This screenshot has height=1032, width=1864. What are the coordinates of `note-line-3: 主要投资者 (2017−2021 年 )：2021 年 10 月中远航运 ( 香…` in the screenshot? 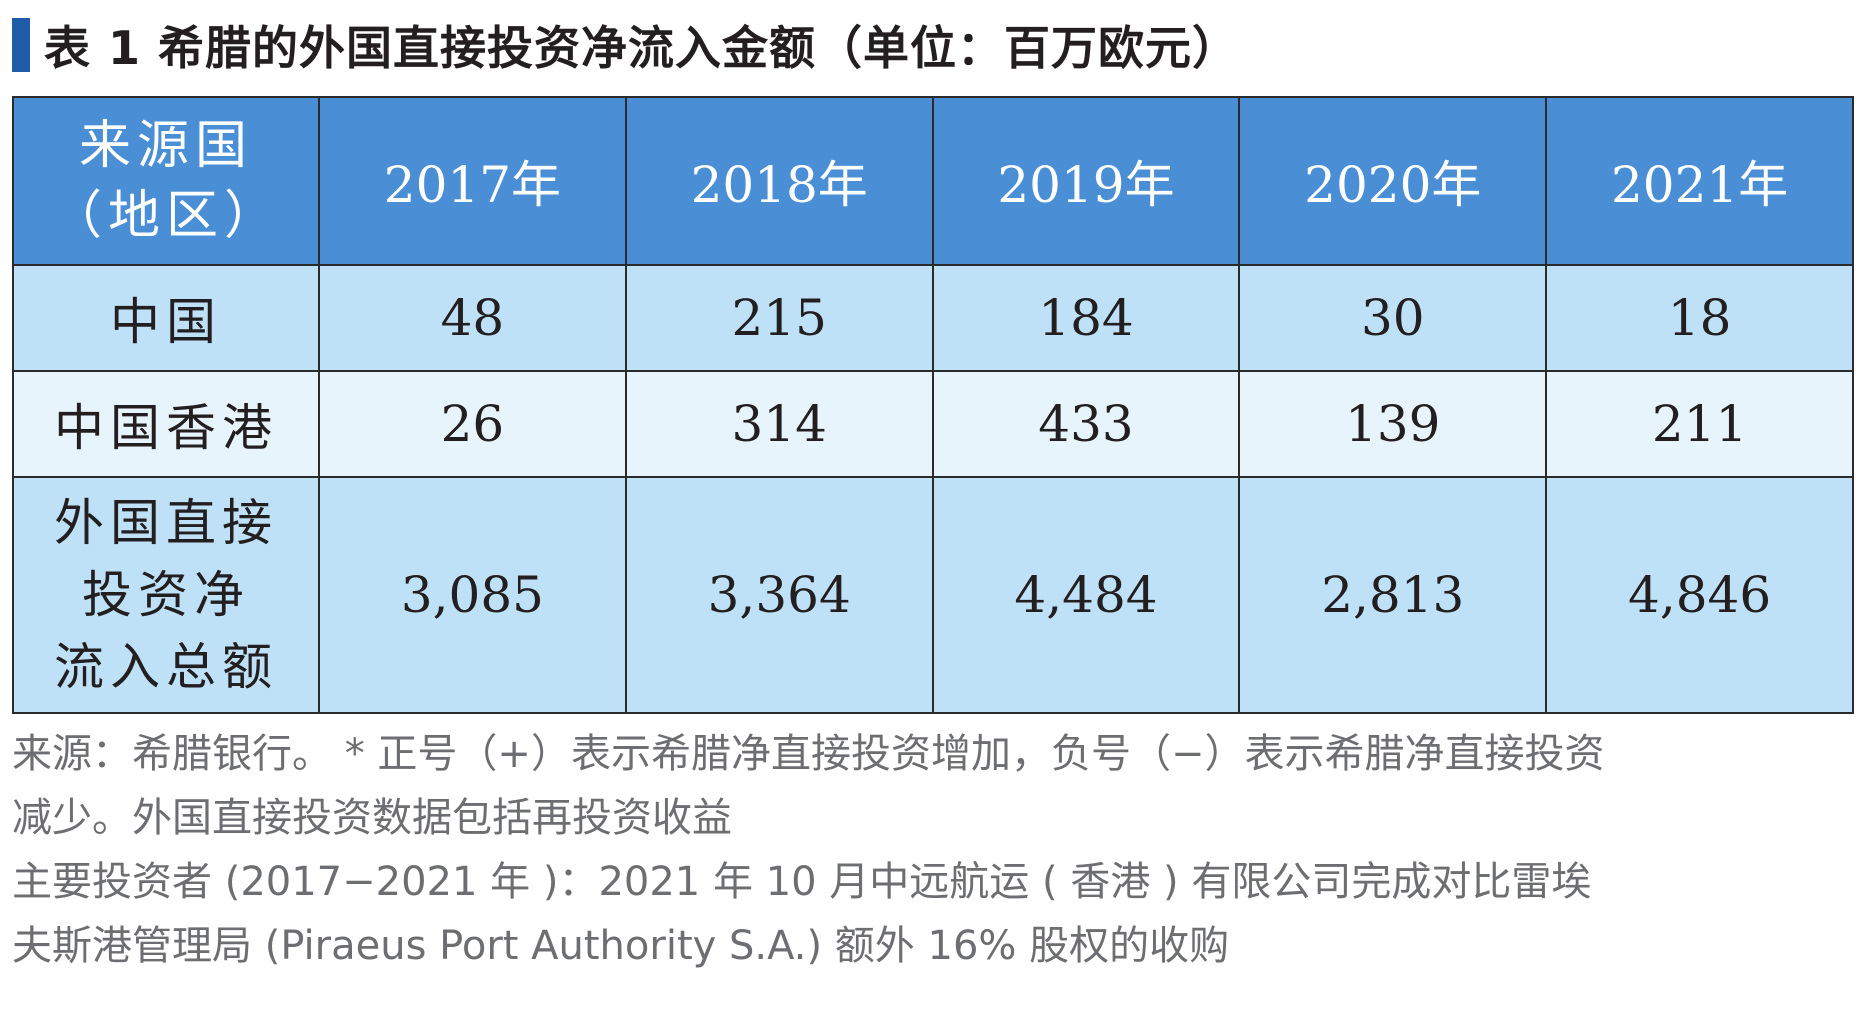 It's located at (802, 882).